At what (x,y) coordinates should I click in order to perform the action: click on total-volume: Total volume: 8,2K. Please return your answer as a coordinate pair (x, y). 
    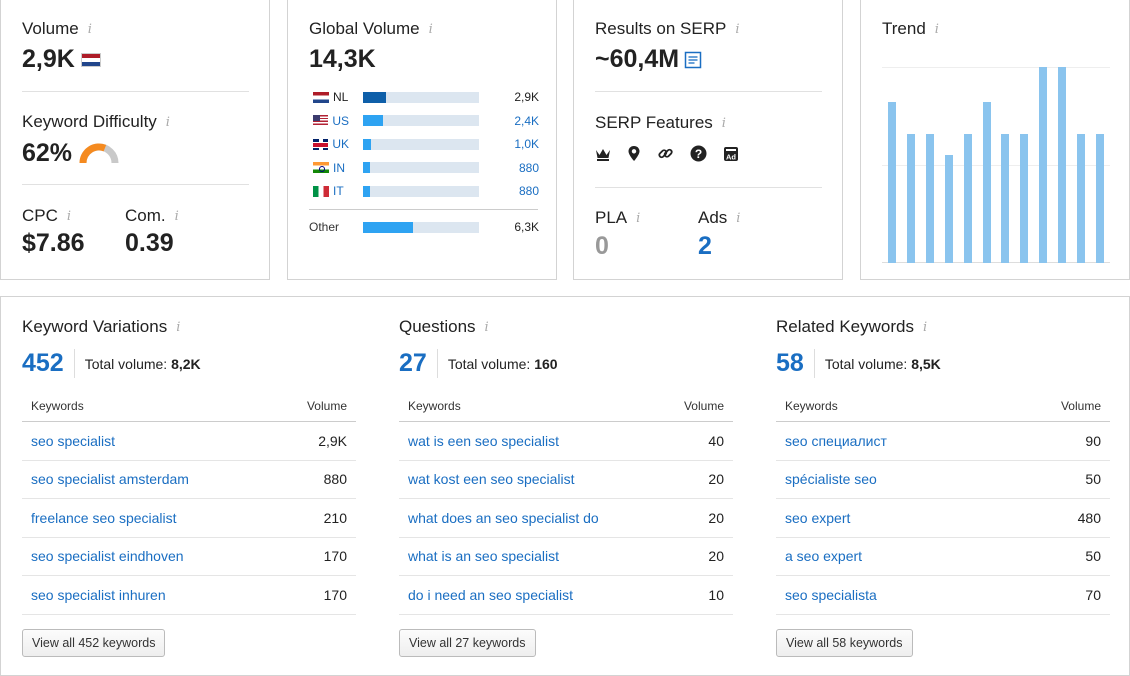
    Looking at the image, I should click on (142, 363).